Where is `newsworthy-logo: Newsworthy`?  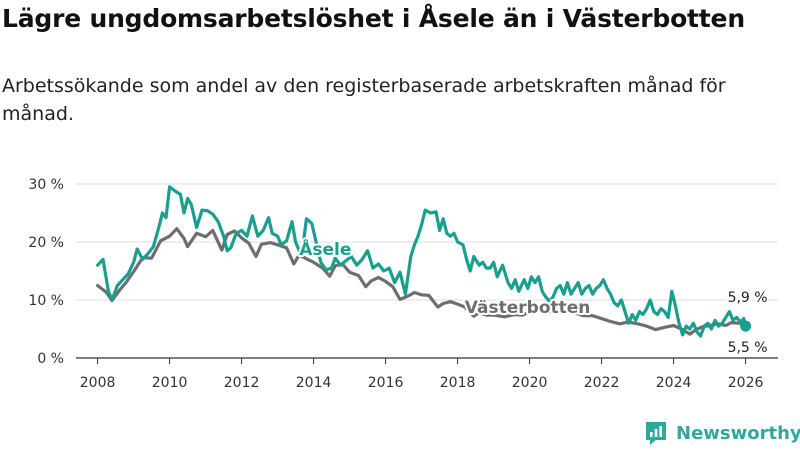
newsworthy-logo: Newsworthy is located at coordinates (722, 433).